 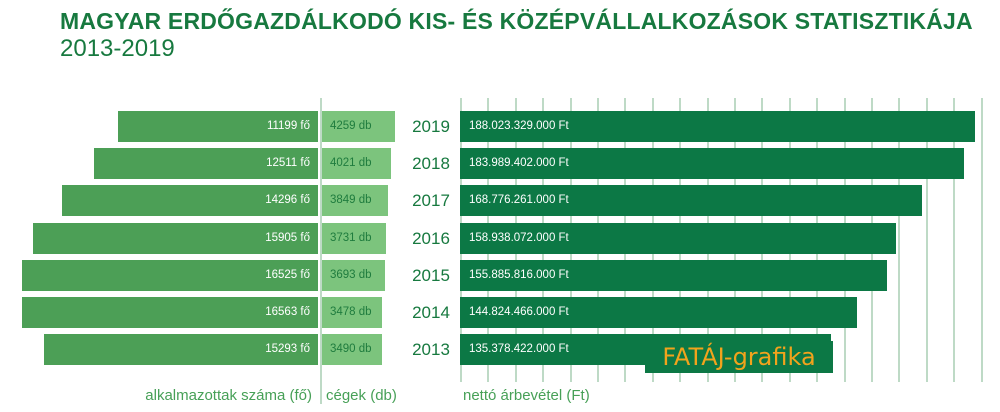 I want to click on employees-bar: 11199 fő, so click(x=217, y=126).